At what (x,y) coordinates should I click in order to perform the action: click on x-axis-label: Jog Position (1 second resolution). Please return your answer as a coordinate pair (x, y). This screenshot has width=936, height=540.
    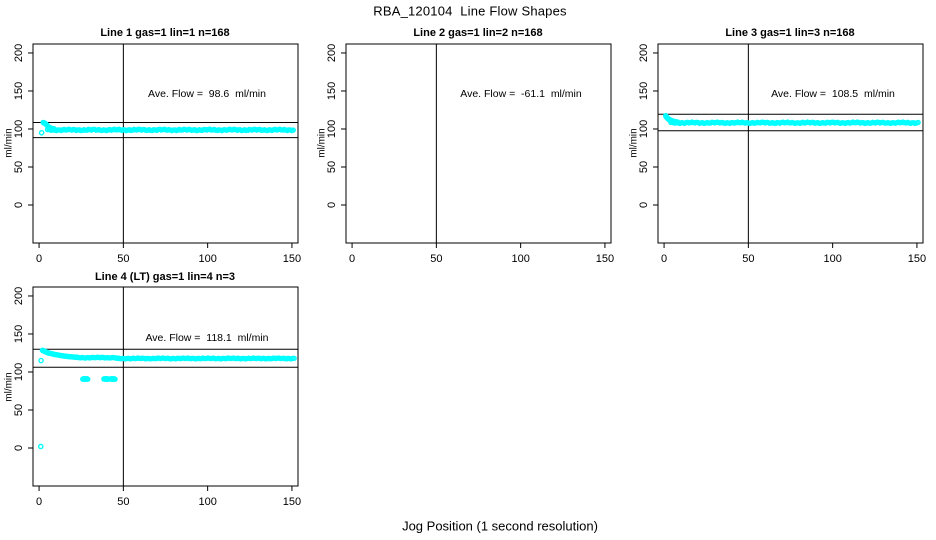
    Looking at the image, I should click on (500, 526).